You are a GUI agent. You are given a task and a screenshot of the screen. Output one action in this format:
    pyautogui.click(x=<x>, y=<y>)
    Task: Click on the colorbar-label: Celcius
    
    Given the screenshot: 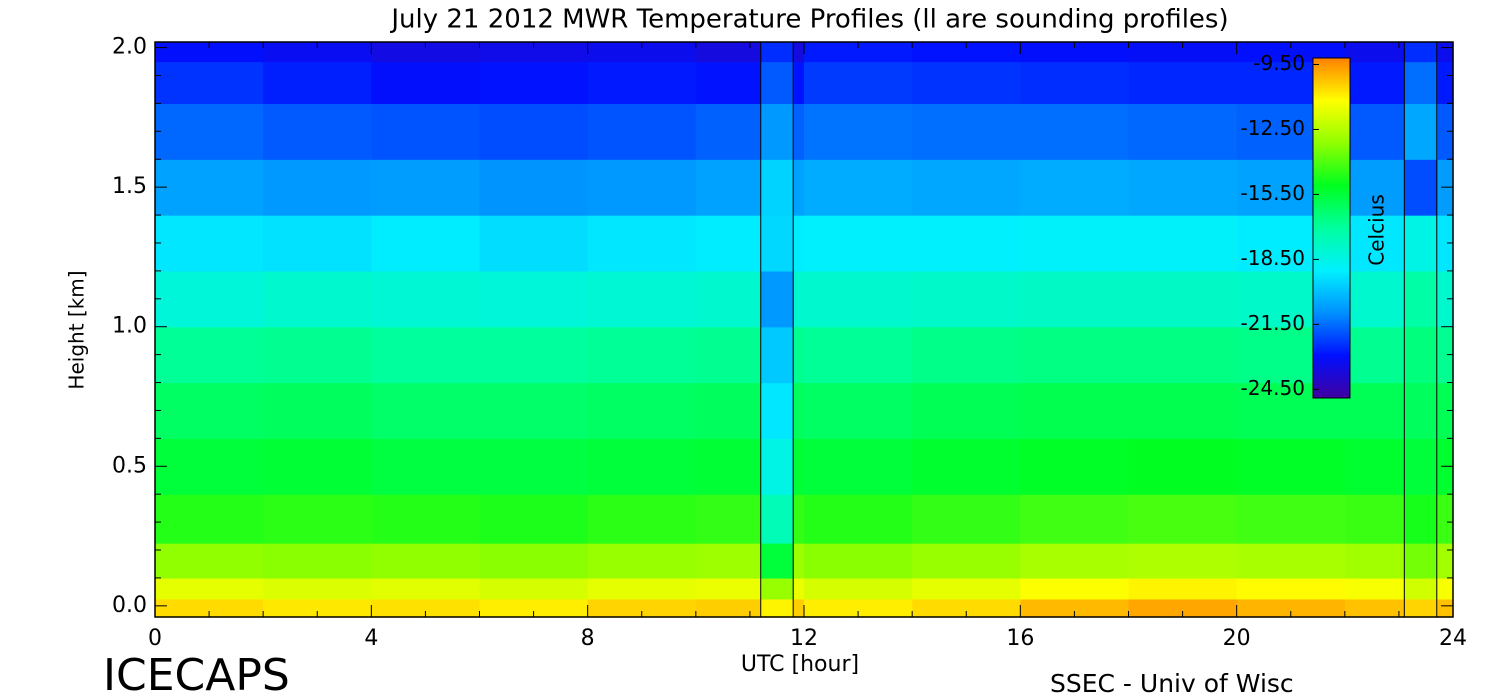 What is the action you would take?
    pyautogui.click(x=1377, y=229)
    